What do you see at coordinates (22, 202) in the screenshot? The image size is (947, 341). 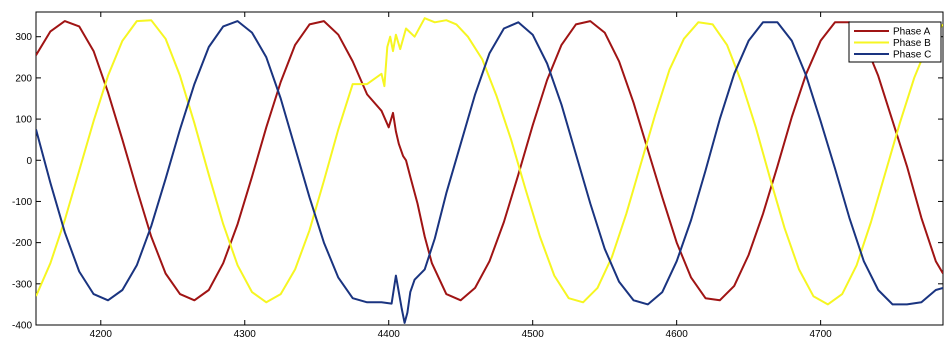 I see `y-tick-label: -100` at bounding box center [22, 202].